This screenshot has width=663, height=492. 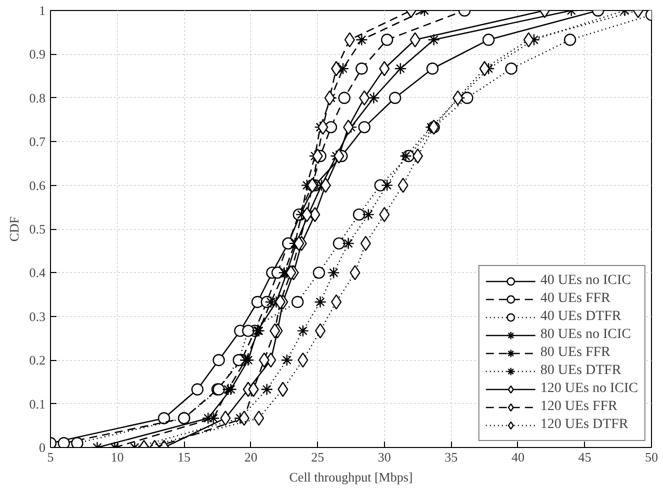 What do you see at coordinates (14, 229) in the screenshot?
I see `y-axis-title: CDF` at bounding box center [14, 229].